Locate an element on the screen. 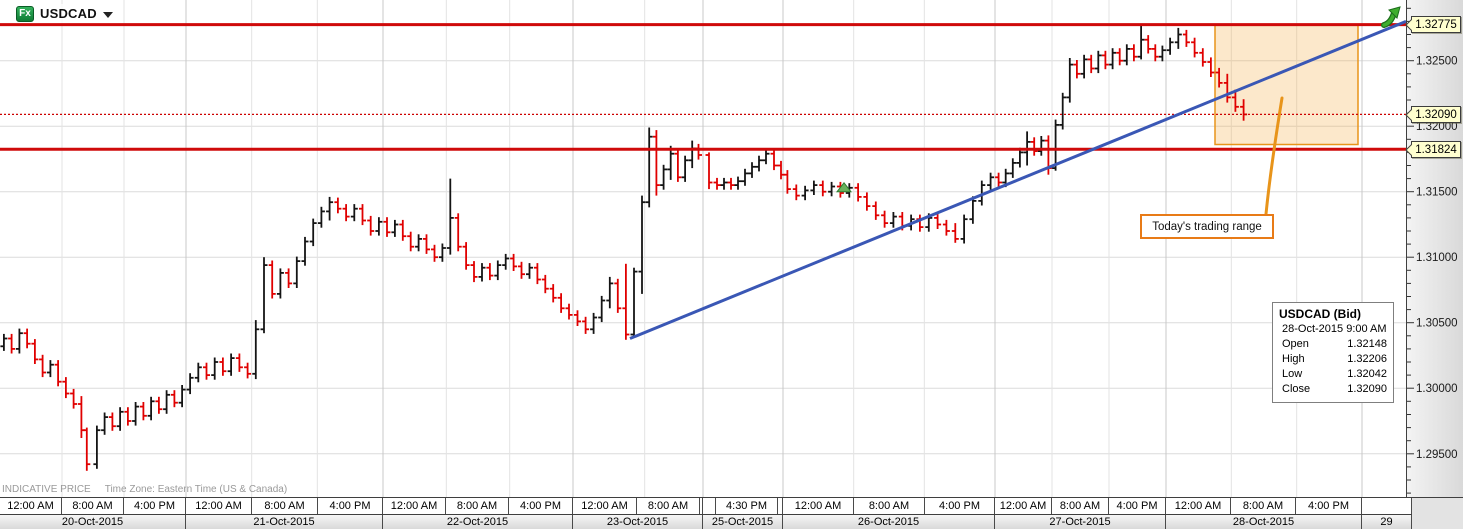 The image size is (1463, 529). symbol-dropdown: Fx USDCAD is located at coordinates (64, 13).